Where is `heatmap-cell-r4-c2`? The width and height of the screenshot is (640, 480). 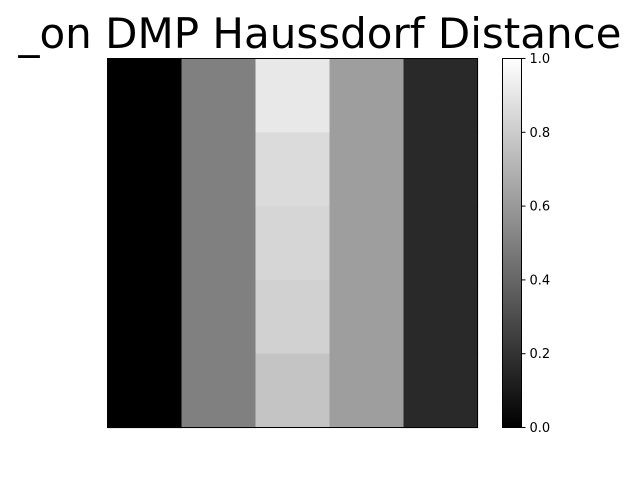 heatmap-cell-r4-c2 is located at coordinates (293, 391).